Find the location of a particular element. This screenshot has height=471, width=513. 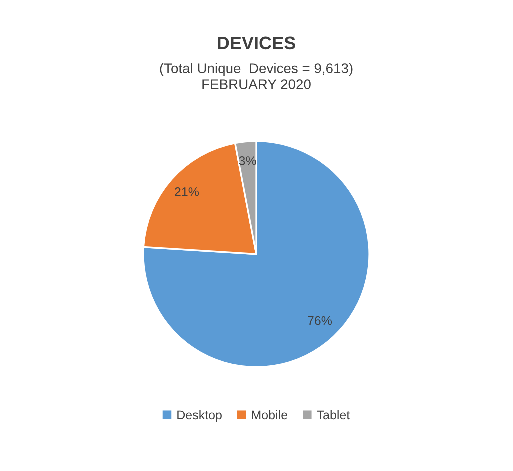

data-label: 76% is located at coordinates (320, 321).